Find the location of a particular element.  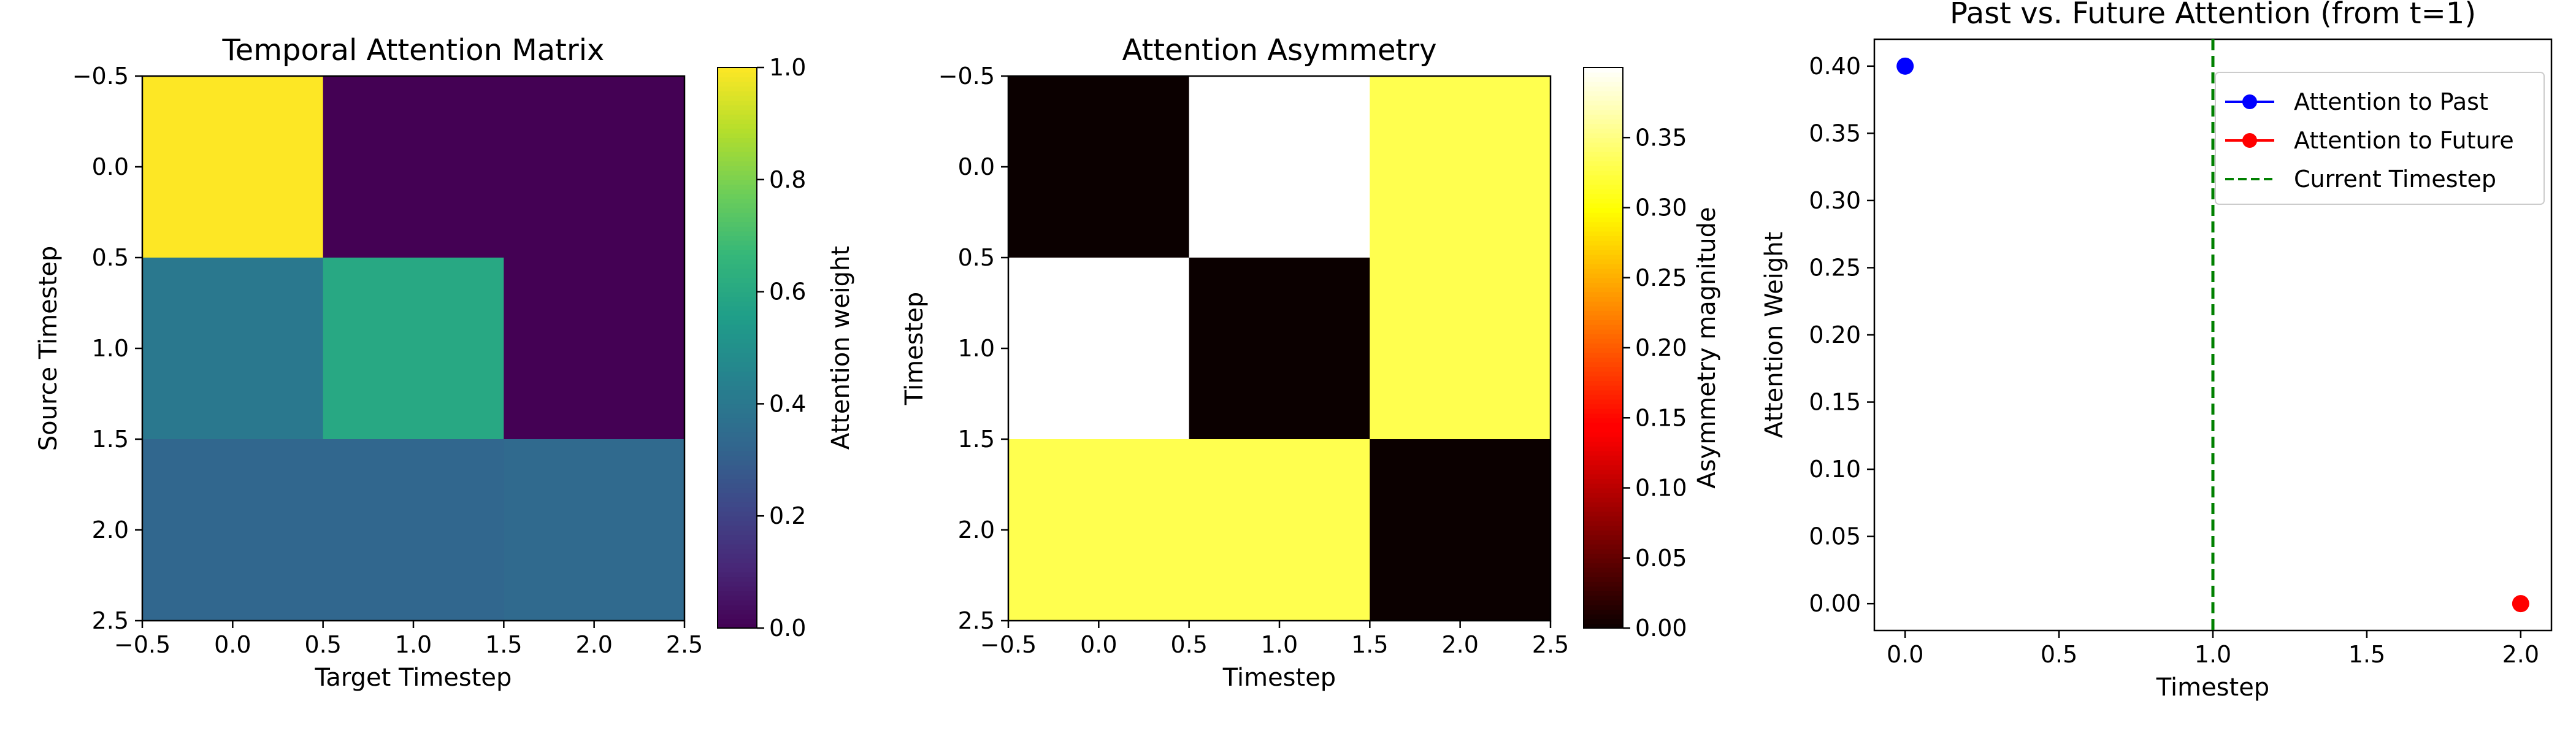

x-tick-label: 1.0 is located at coordinates (2213, 654).